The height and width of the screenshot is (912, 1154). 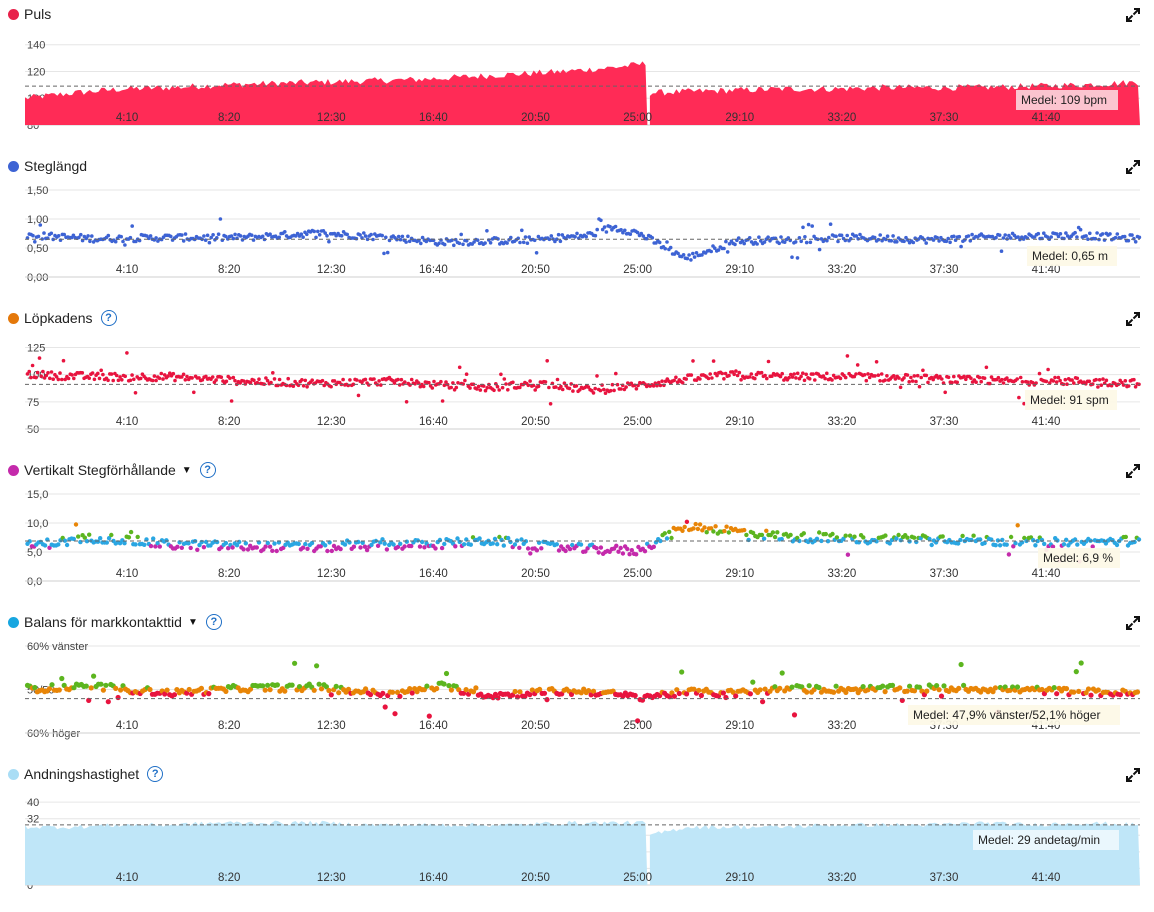 I want to click on y-tick-label: 140, so click(x=36, y=46).